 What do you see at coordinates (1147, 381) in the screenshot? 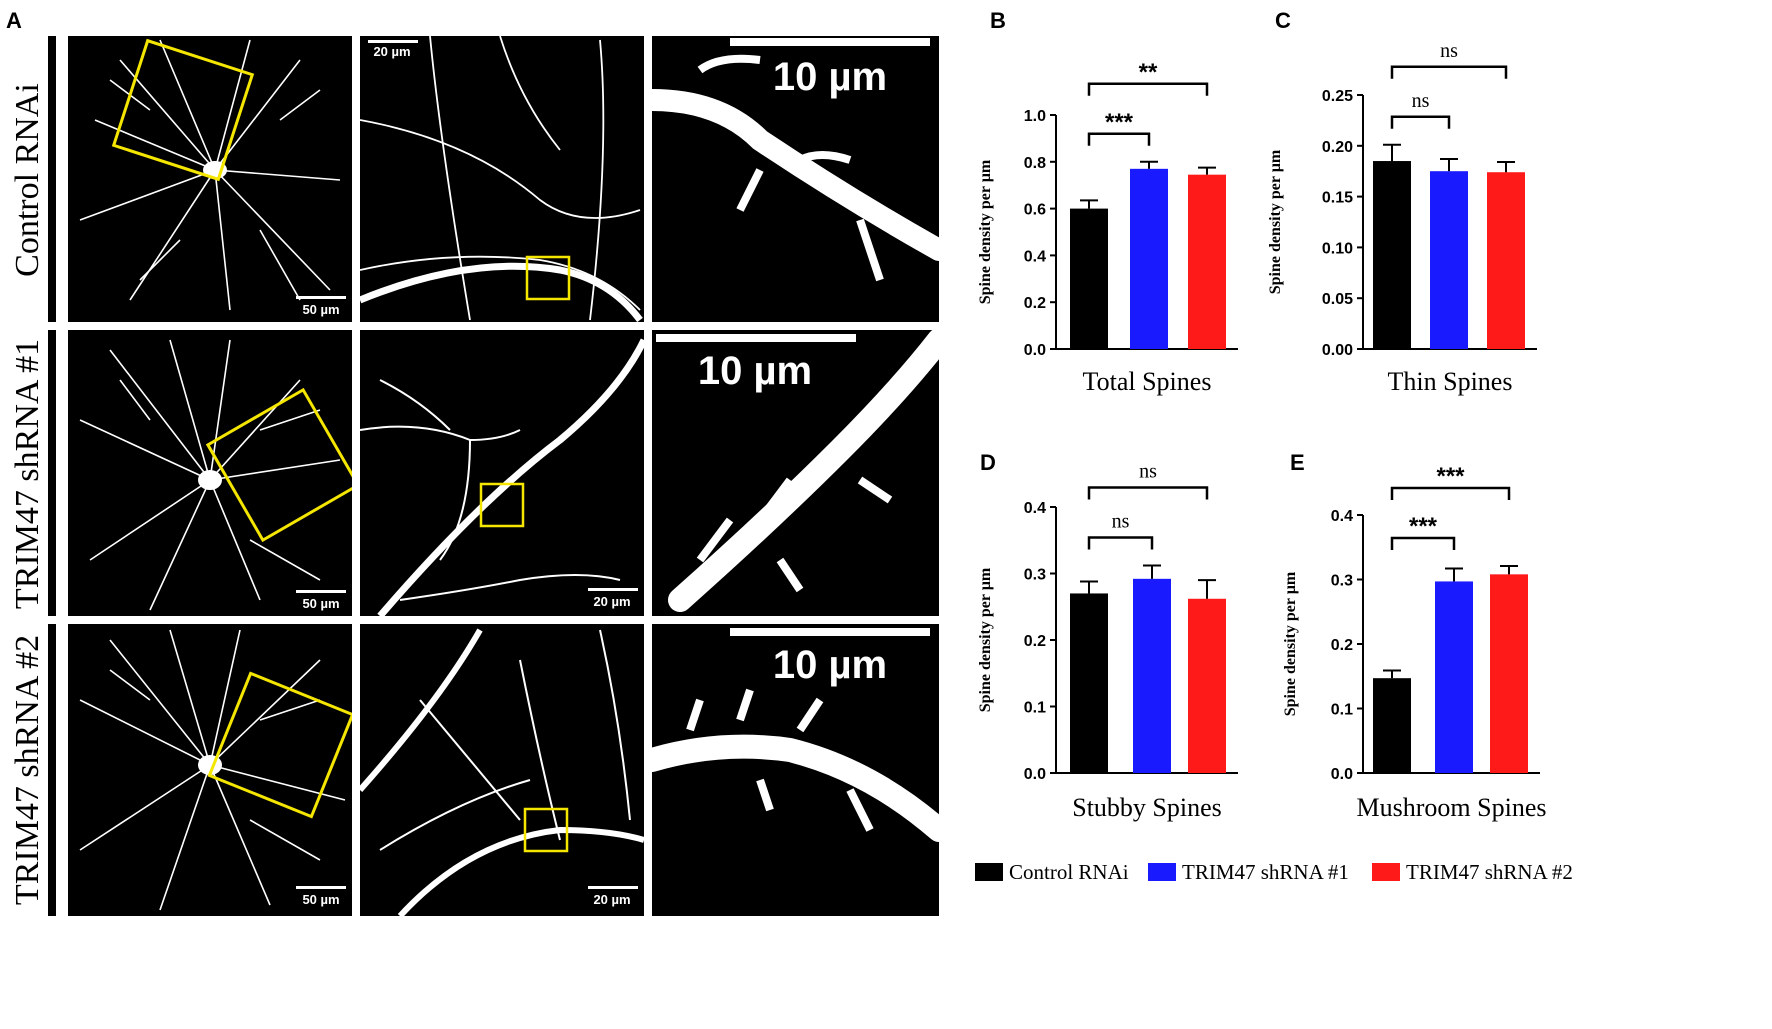
I see `x-axis-label: Total Spines` at bounding box center [1147, 381].